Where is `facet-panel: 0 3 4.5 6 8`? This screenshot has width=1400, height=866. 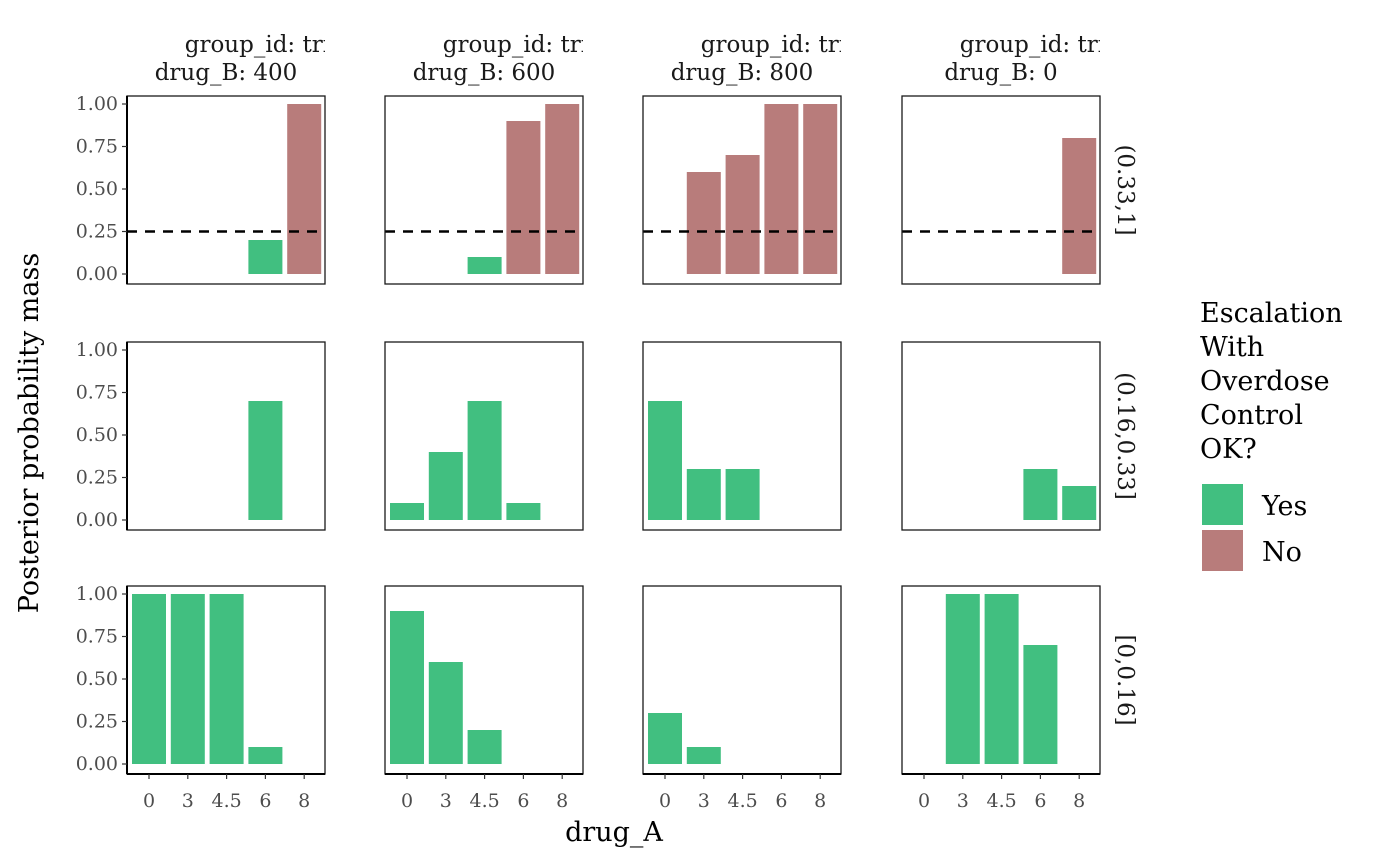 facet-panel: 0 3 4.5 6 8 is located at coordinates (484, 698).